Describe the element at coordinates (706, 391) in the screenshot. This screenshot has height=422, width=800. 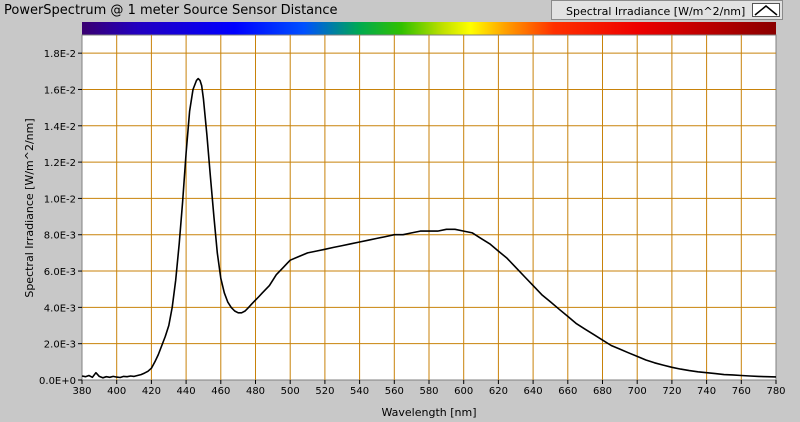
I see `x-tick-label: 740` at that location.